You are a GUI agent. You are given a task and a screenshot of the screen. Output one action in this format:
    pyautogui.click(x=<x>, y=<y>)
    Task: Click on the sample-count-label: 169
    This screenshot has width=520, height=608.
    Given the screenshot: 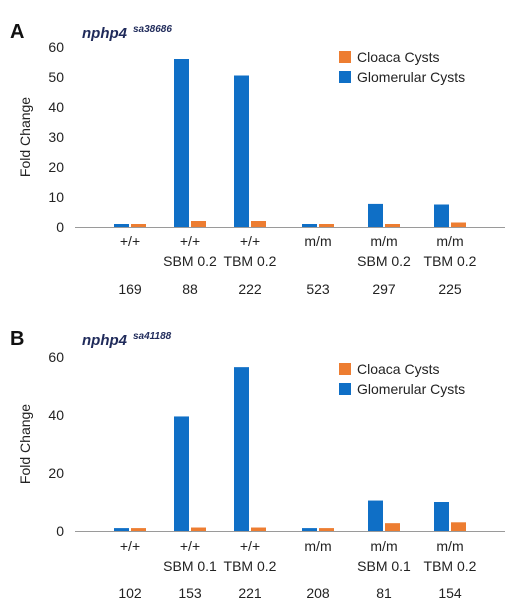 What is the action you would take?
    pyautogui.click(x=130, y=289)
    